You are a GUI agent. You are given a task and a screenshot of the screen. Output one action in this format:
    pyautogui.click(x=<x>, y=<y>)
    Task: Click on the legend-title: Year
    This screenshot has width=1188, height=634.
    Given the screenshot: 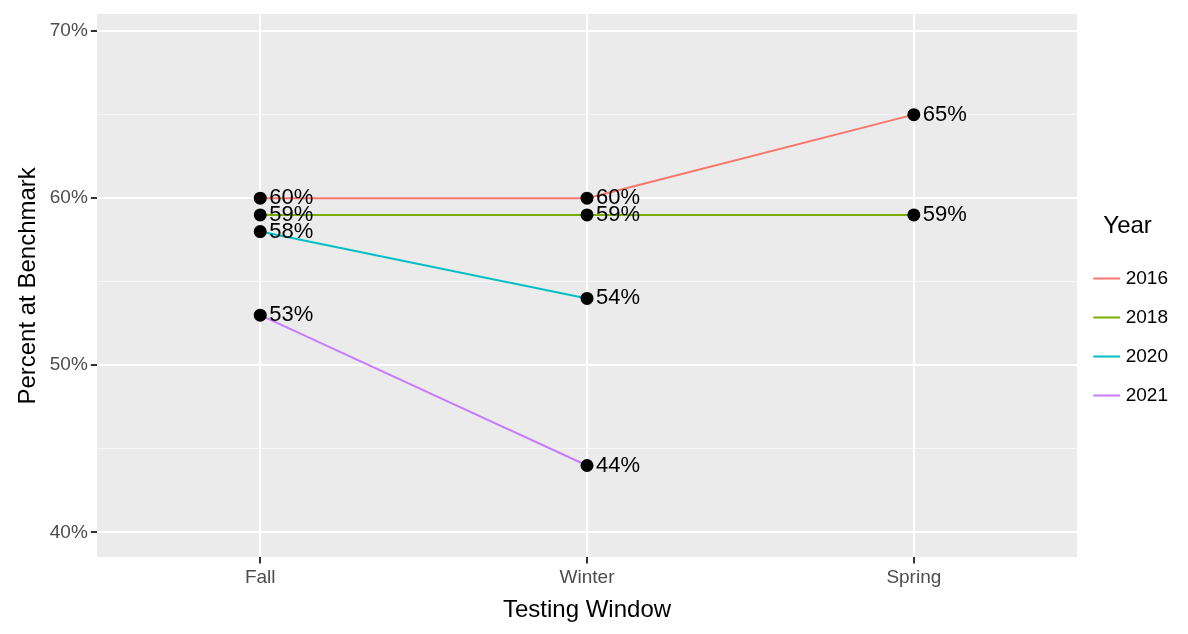 What is the action you would take?
    pyautogui.click(x=1127, y=224)
    